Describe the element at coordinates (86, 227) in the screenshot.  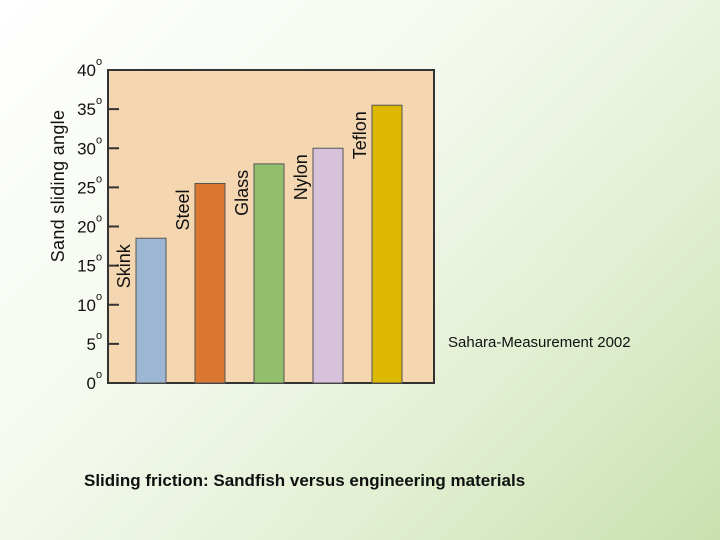
I see `y-tick-label-20: 20` at that location.